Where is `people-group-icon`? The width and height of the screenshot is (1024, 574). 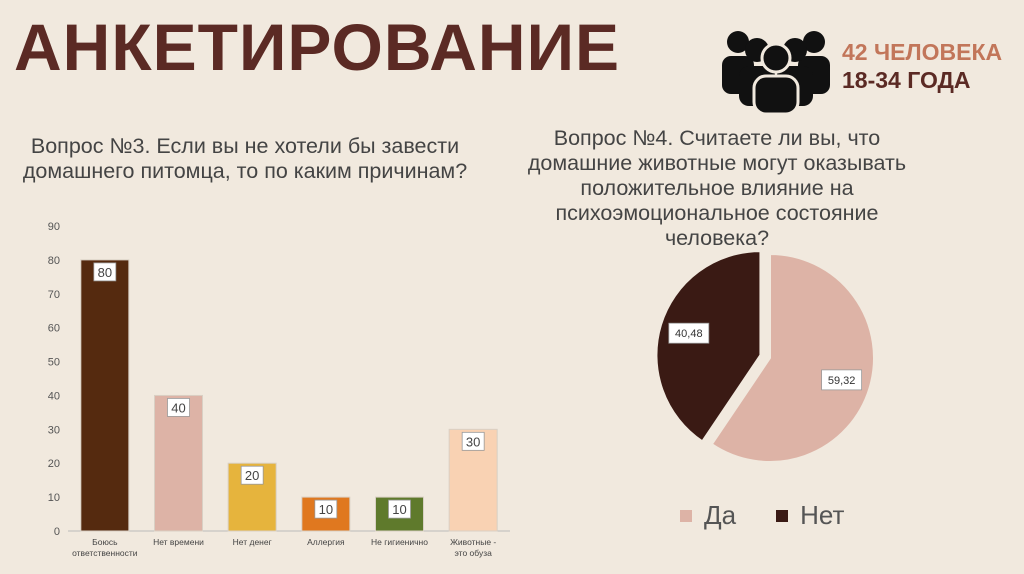 people-group-icon is located at coordinates (776, 72).